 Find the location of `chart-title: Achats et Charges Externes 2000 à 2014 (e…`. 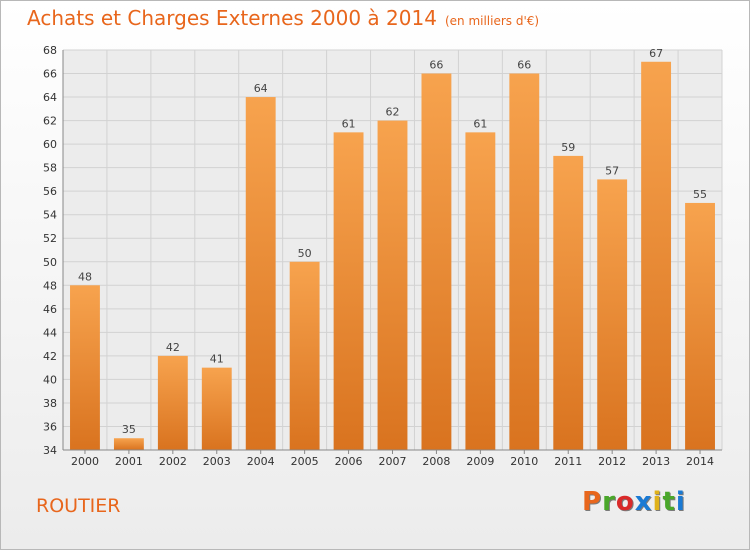

chart-title: Achats et Charges Externes 2000 à 2014 (e… is located at coordinates (283, 18).